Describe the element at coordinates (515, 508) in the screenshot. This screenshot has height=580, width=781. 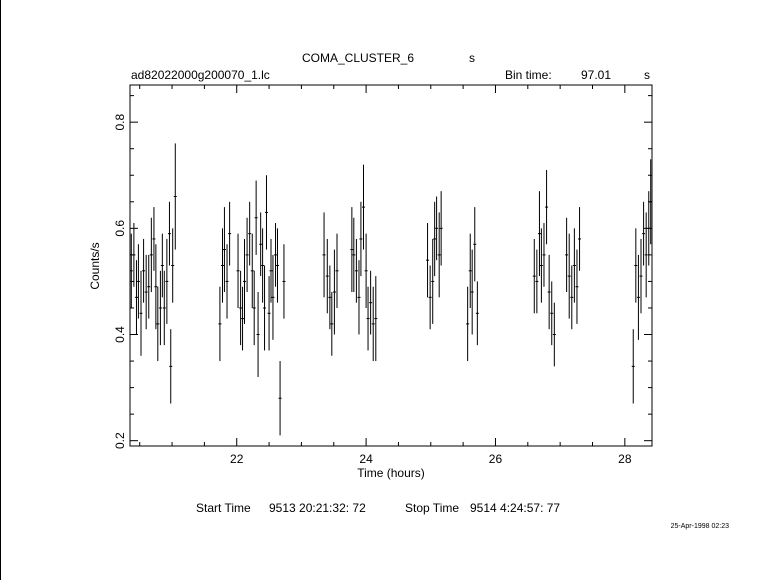
I see `stop-time-value: 9514 4:24:57: 77` at that location.